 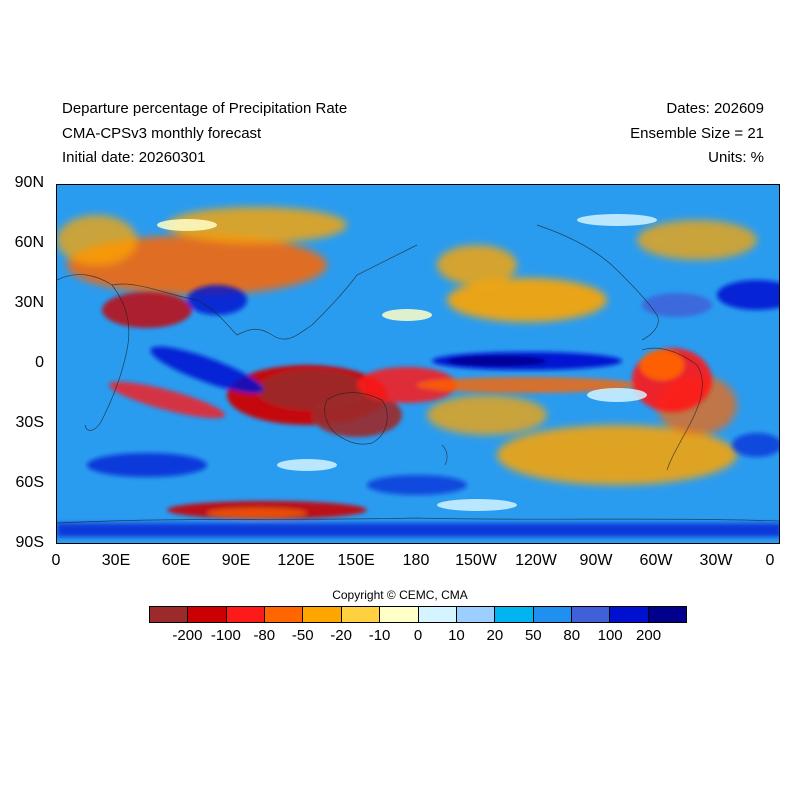 What do you see at coordinates (697, 240) in the screenshot?
I see `north-atlantic-orange` at bounding box center [697, 240].